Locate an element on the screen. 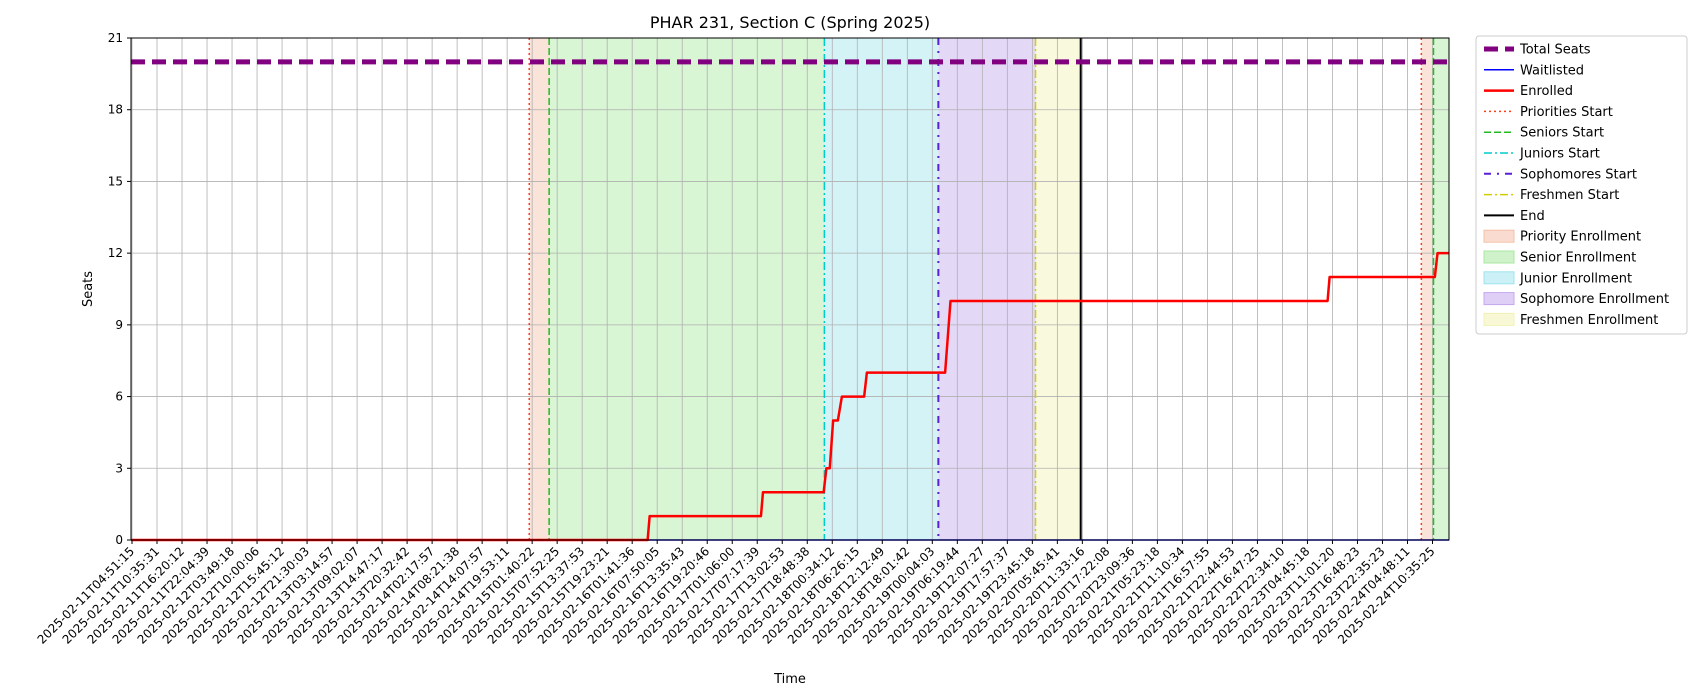 The image size is (1700, 700). legend-label: Senior Enrollment is located at coordinates (1578, 258).